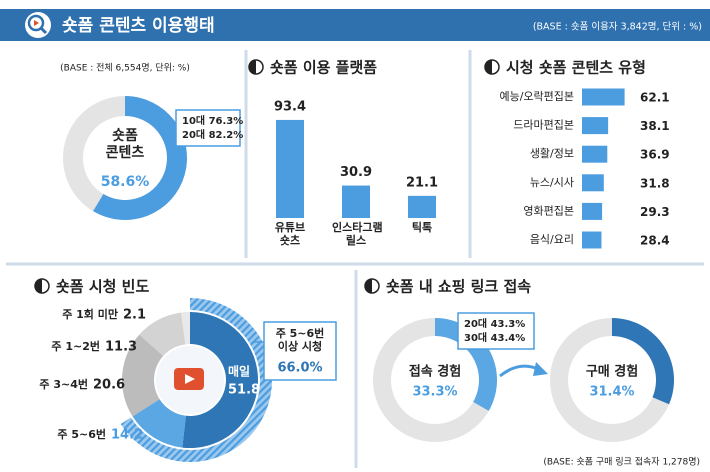 Image resolution: width=710 pixels, height=472 pixels. What do you see at coordinates (540, 369) in the screenshot?
I see `arrow` at bounding box center [540, 369].